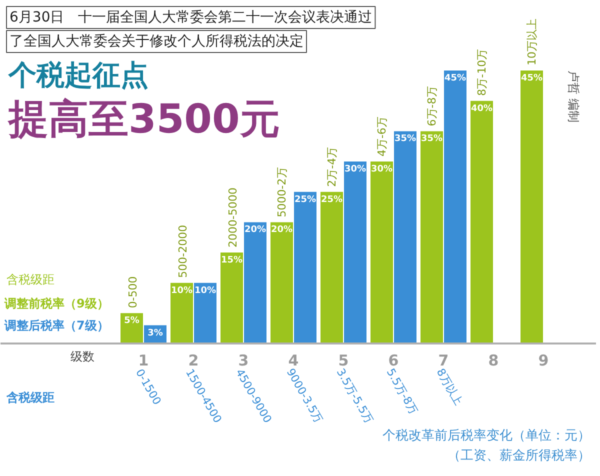 The height and width of the screenshot is (476, 600). What do you see at coordinates (183, 251) in the screenshot?
I see `annotation: 500-2000` at bounding box center [183, 251].